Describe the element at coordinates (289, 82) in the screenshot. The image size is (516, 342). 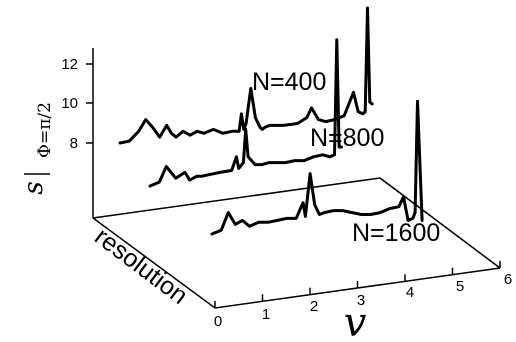
I see `series-label-n400: N=400` at that location.